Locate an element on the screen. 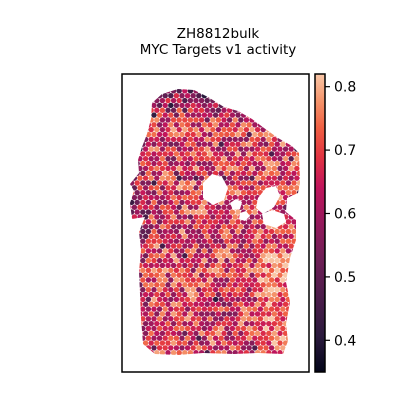 Image resolution: width=400 pixels, height=400 pixels. tissue-hole is located at coordinates (244, 216).